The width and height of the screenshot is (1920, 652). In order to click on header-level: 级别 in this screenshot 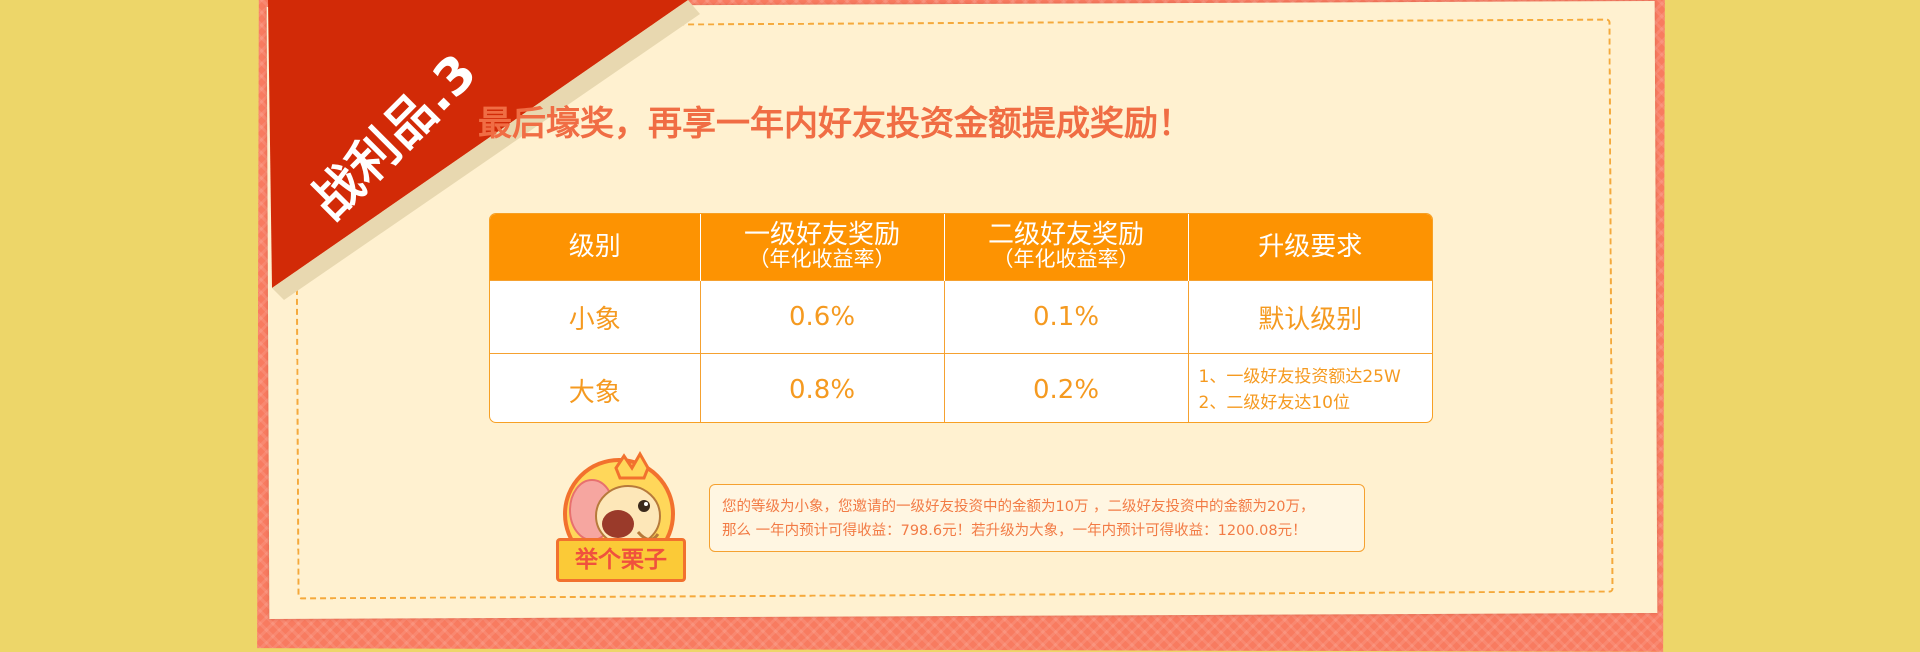, I will do `click(595, 247)`.